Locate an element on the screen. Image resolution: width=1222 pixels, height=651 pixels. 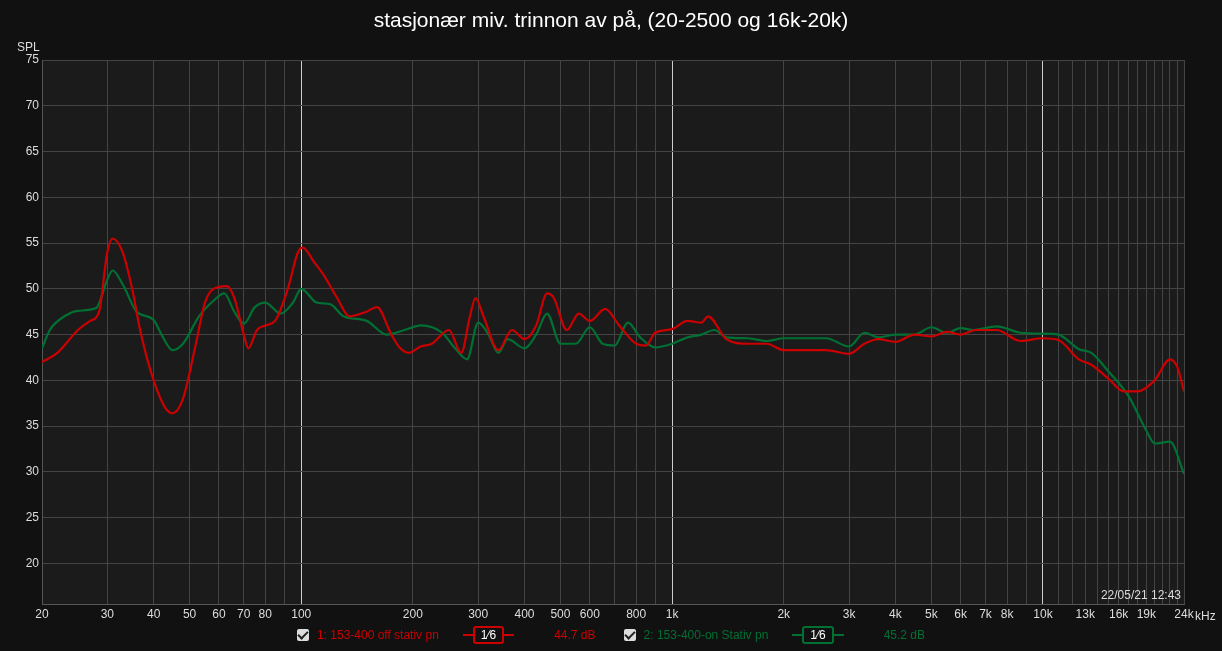
x-tick-label: 30 is located at coordinates (107, 614).